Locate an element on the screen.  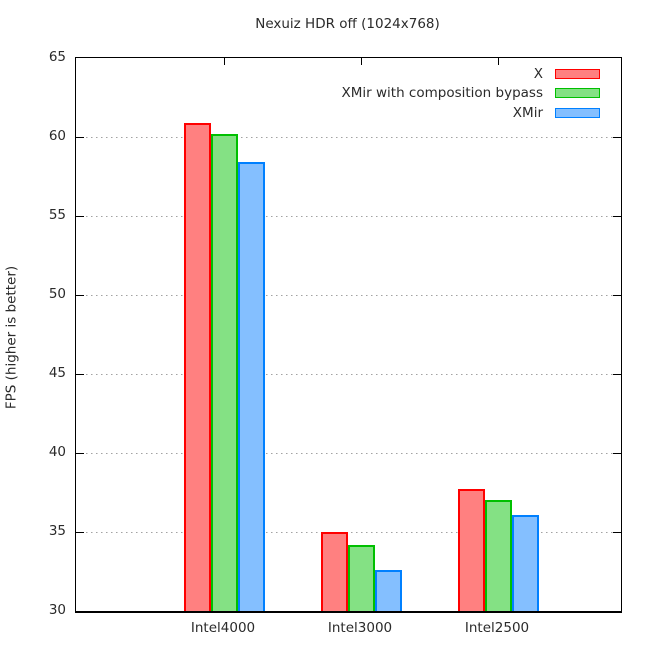
legend-label: X is located at coordinates (538, 73).